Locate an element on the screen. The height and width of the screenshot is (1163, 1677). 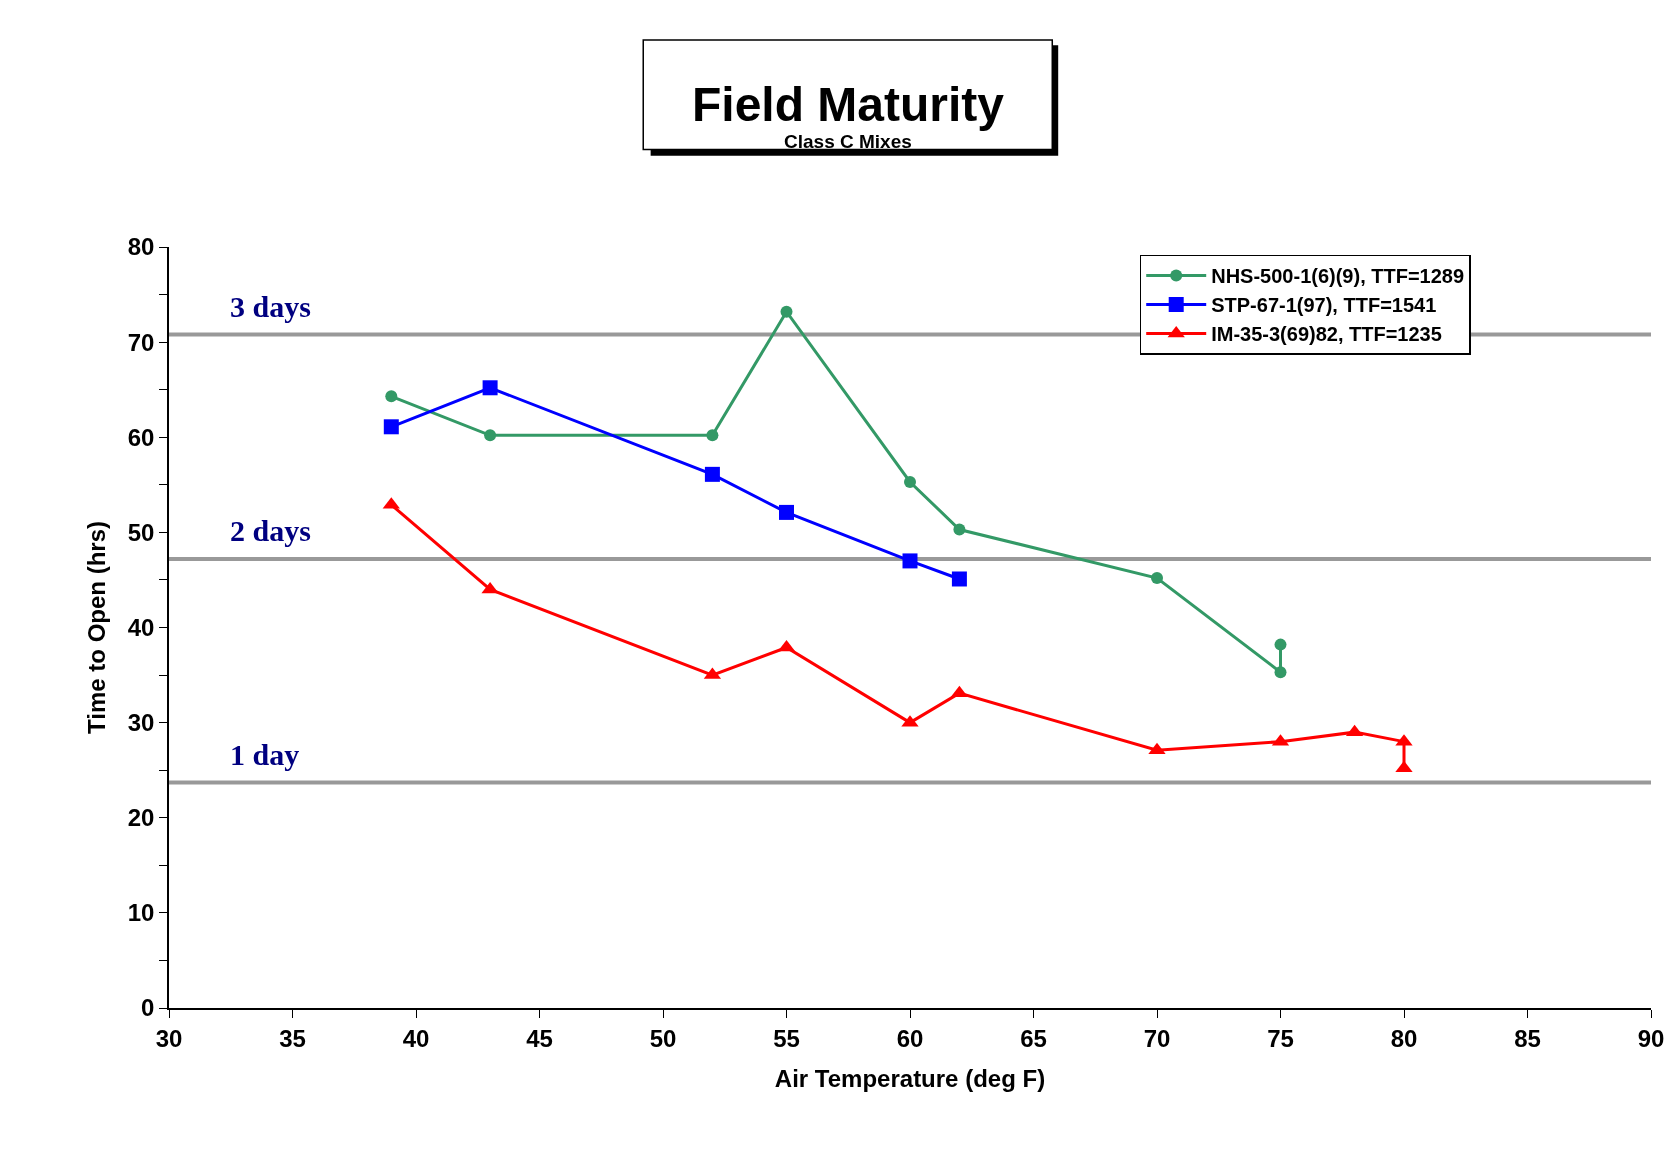
y-tick-label: 60 is located at coordinates (141, 437).